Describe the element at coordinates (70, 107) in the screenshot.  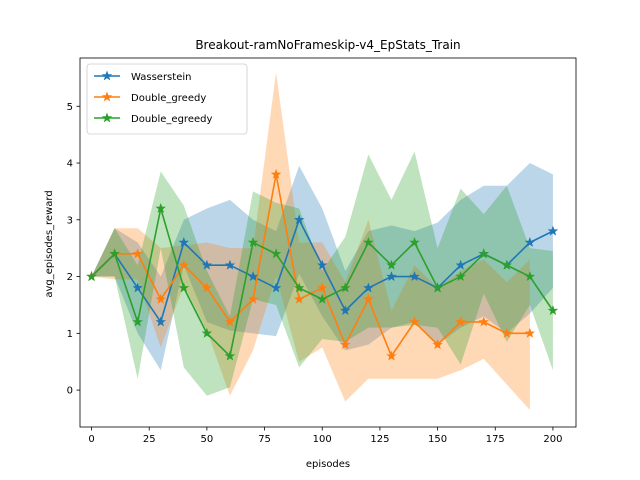
I see `y-tick-label: 5` at that location.